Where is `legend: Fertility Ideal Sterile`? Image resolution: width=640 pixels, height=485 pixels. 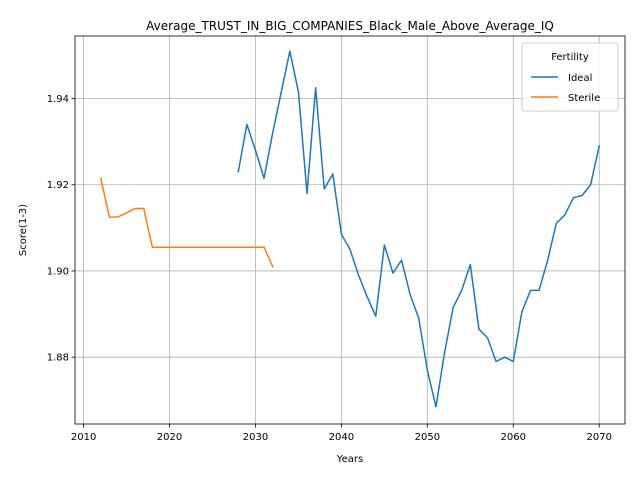 legend: Fertility Ideal Sterile is located at coordinates (570, 77).